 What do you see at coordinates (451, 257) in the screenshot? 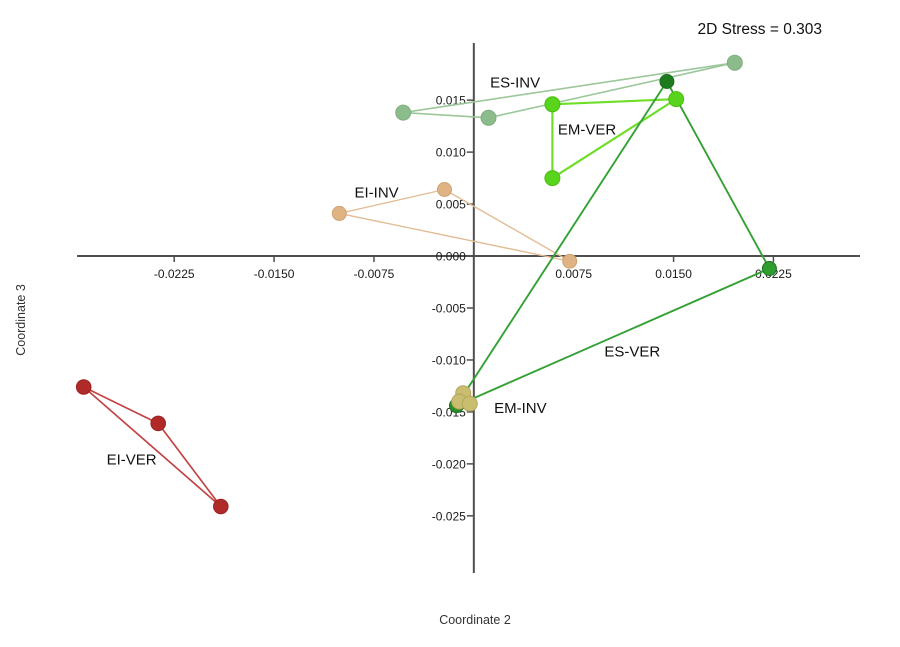
I see `y-tick-label: 0.000` at bounding box center [451, 257].